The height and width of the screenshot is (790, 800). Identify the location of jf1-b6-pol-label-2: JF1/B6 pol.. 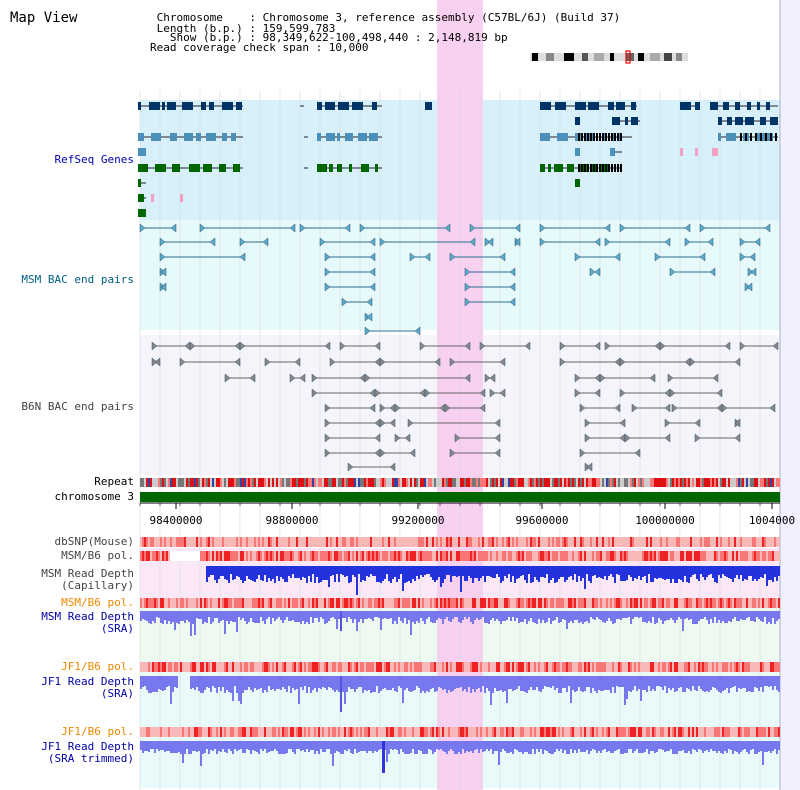
(97, 731).